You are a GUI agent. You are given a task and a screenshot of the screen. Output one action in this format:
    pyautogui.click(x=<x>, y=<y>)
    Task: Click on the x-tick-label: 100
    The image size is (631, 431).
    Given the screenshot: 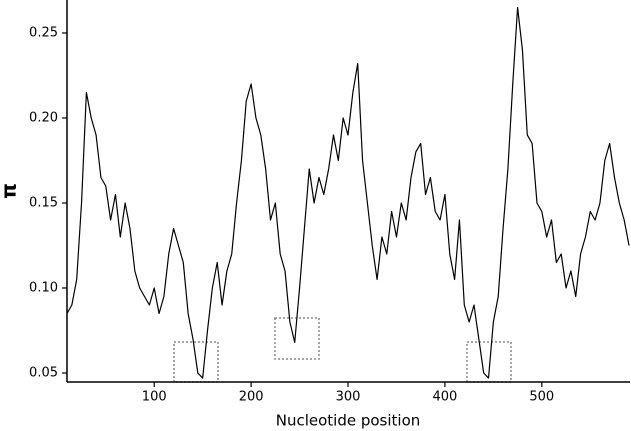 What is the action you would take?
    pyautogui.click(x=154, y=397)
    